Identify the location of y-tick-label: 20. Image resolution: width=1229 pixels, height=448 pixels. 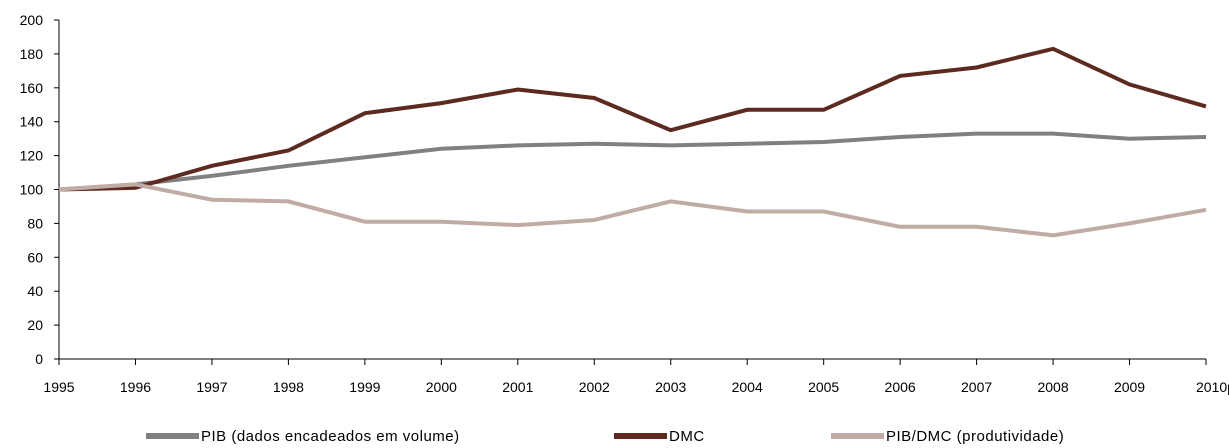
(35, 325).